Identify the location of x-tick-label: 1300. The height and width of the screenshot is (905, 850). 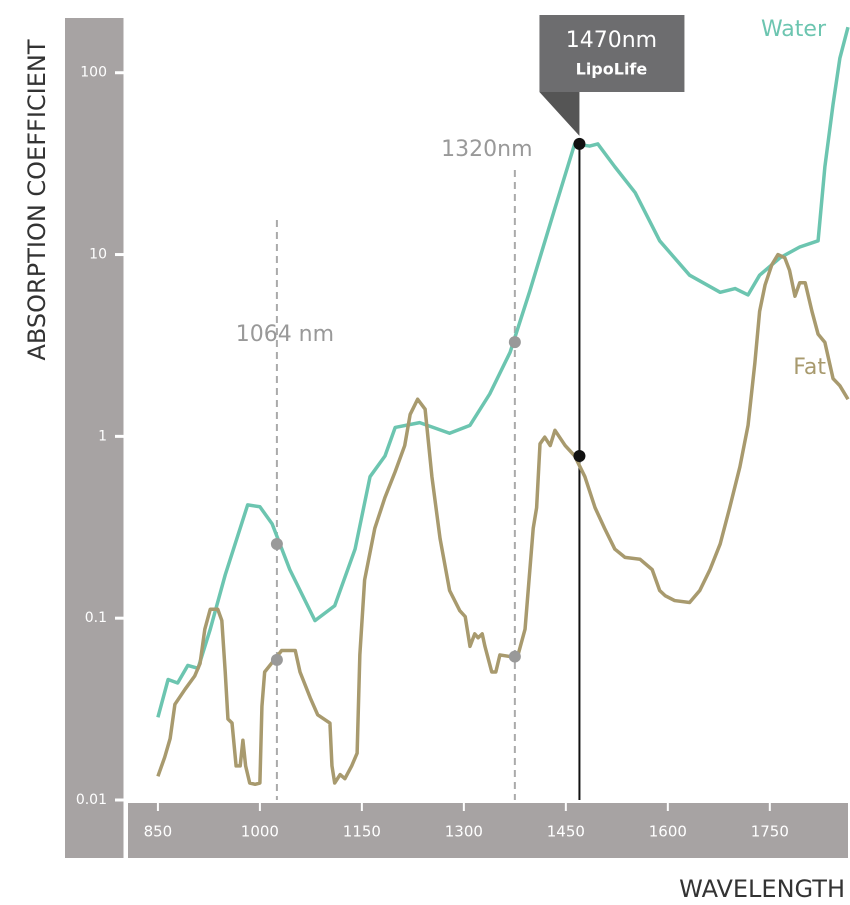
(464, 832).